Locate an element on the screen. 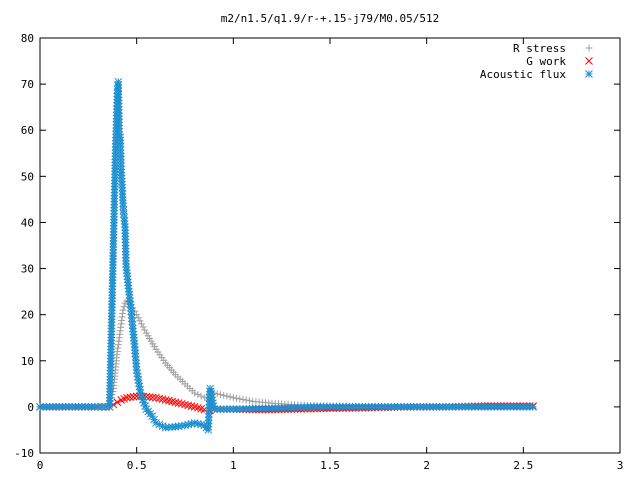 The image size is (640, 484). legend-label: Acoustic flux is located at coordinates (523, 74).